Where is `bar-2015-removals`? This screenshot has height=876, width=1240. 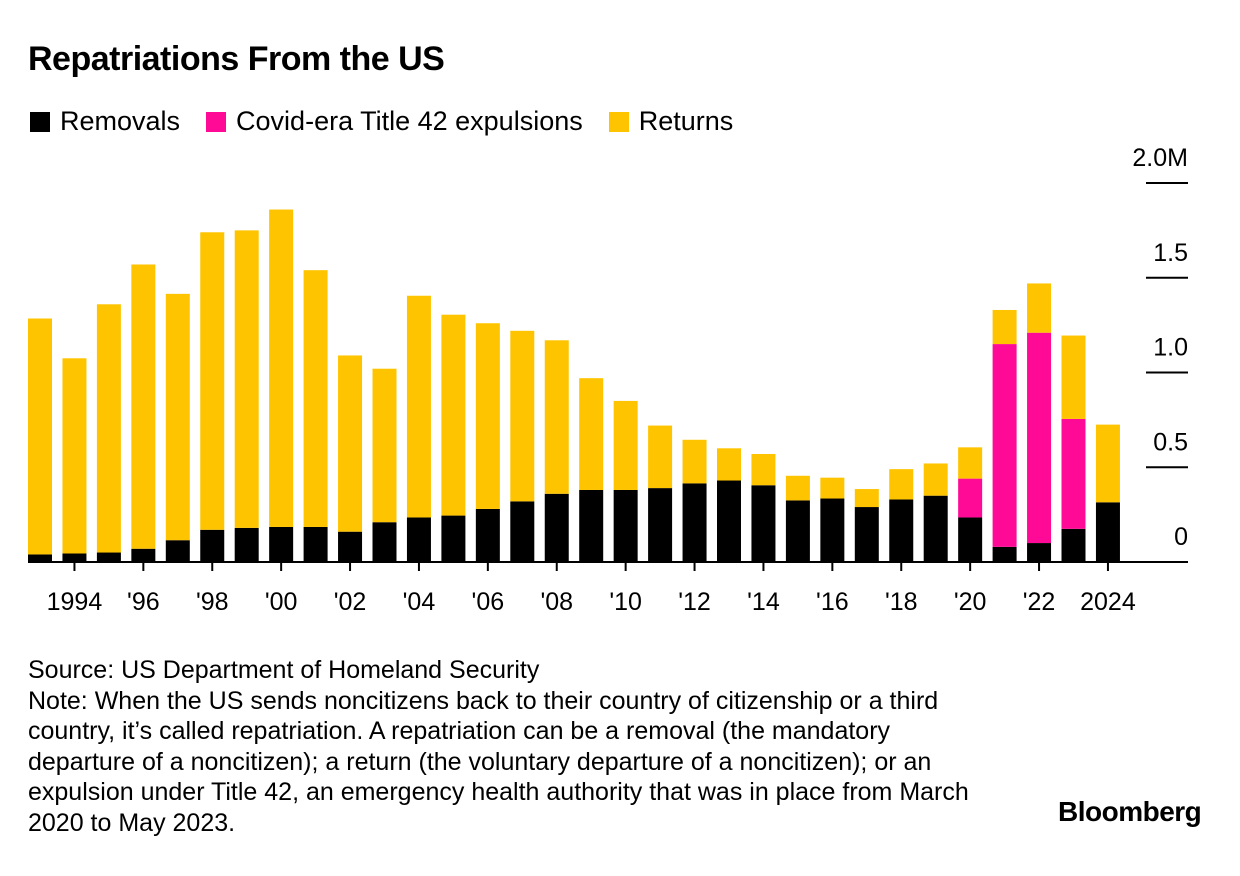
bar-2015-removals is located at coordinates (797, 531).